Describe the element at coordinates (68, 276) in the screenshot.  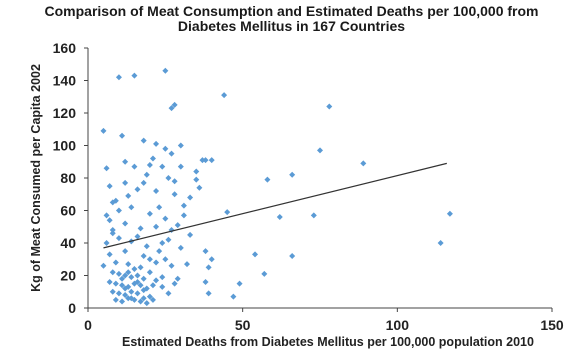
I see `y-tick-label: 20` at that location.